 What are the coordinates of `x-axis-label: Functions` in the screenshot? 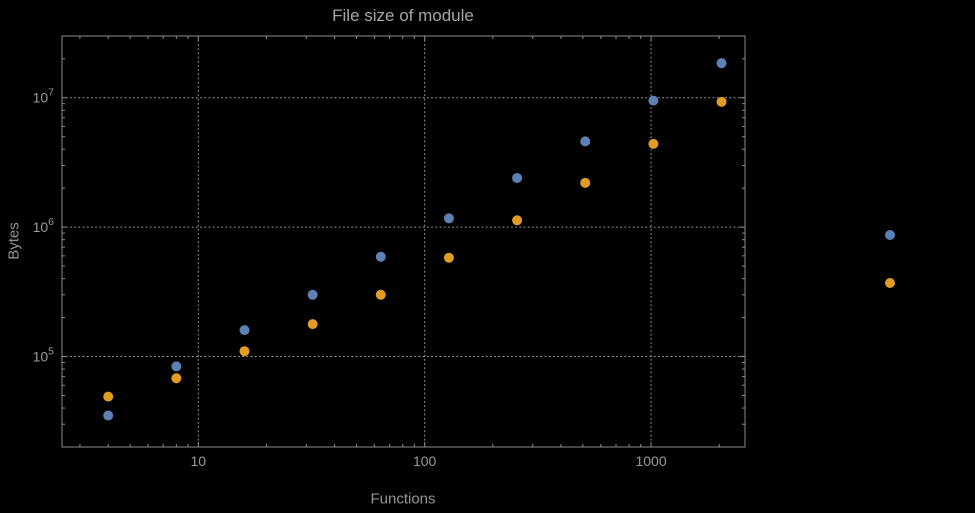 It's located at (403, 499).